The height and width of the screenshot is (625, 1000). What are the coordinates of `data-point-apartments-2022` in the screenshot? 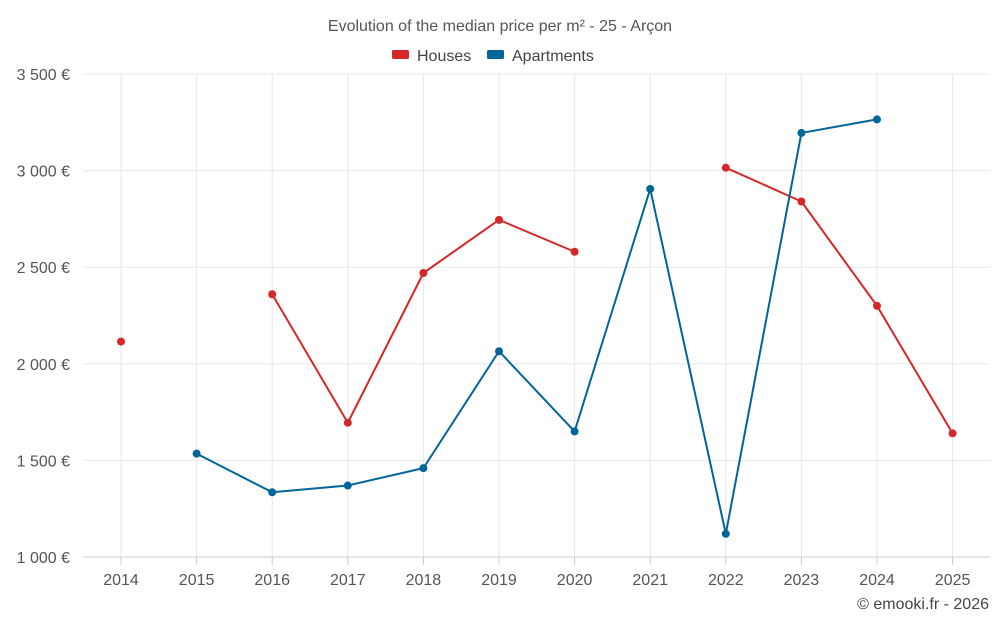 It's located at (725, 533).